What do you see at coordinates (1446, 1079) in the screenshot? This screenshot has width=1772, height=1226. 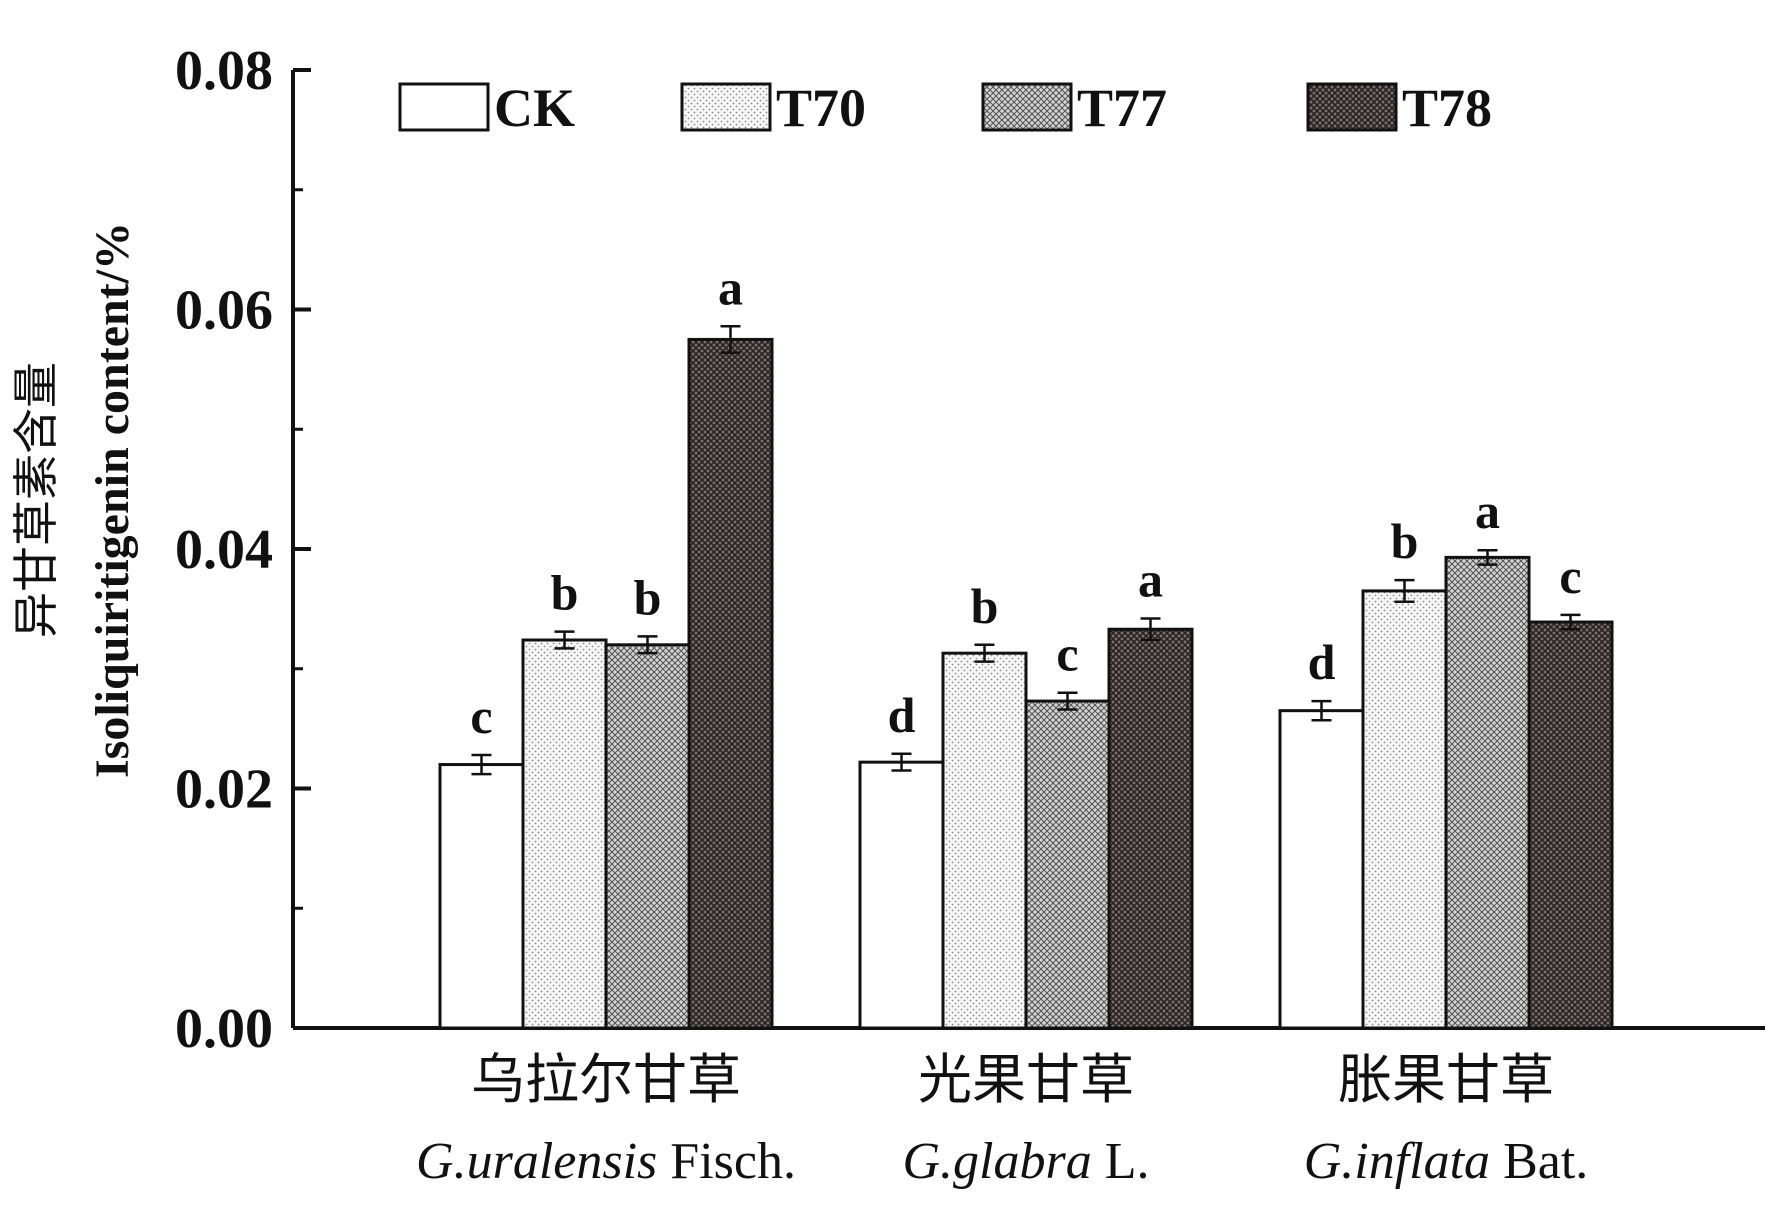 I see `category-label-cn: 胀果甘草` at bounding box center [1446, 1079].